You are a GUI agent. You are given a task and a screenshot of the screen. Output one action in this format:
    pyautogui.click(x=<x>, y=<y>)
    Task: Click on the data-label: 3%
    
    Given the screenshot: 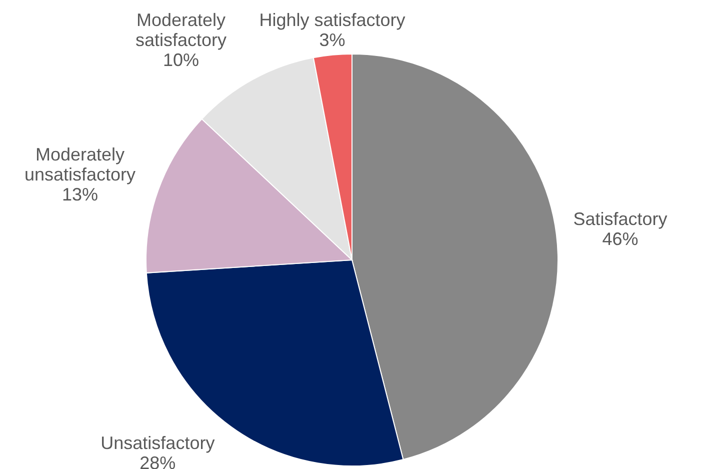 What is the action you would take?
    pyautogui.click(x=332, y=40)
    